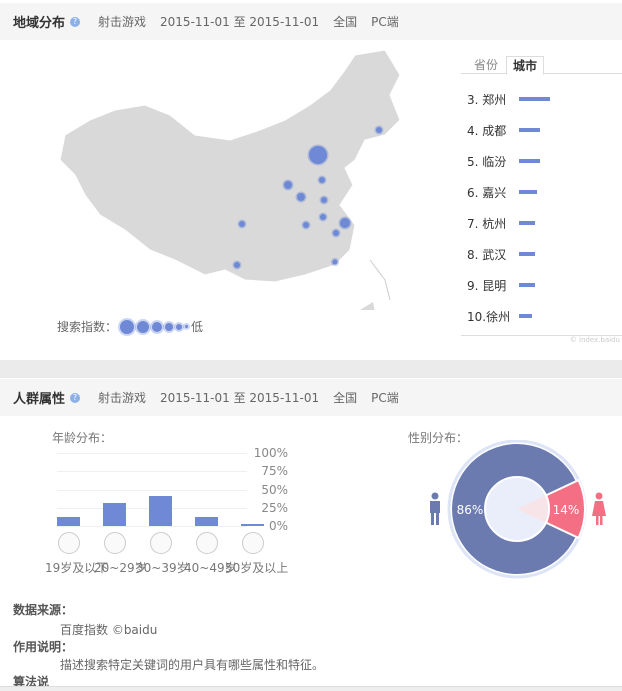  Describe the element at coordinates (274, 489) in the screenshot. I see `y-tick-label: 50%` at that location.